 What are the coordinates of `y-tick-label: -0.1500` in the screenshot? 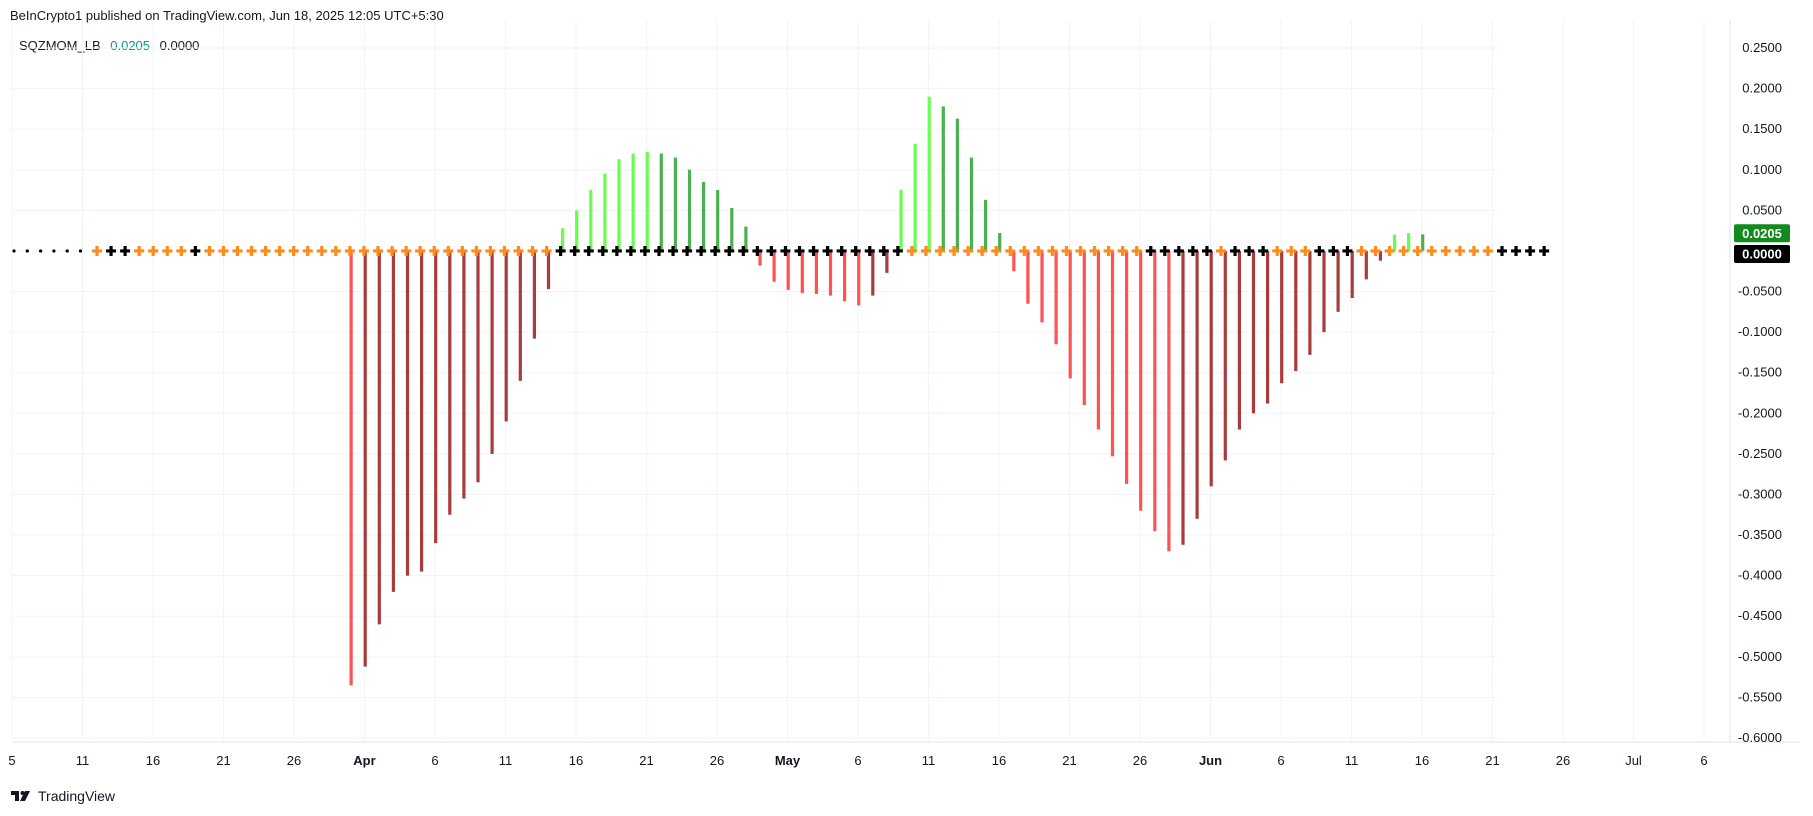 It's located at (1760, 372).